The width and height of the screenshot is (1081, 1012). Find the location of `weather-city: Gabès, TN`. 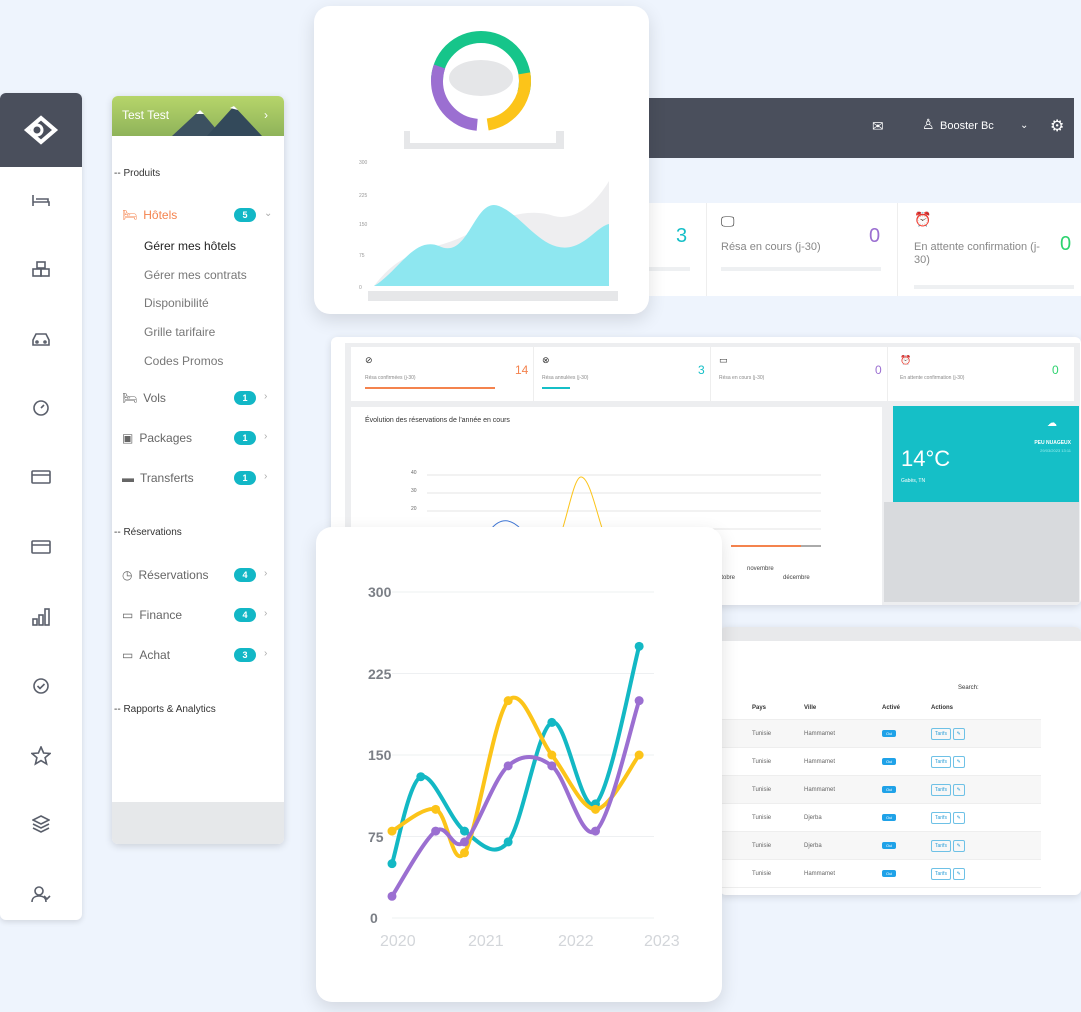

weather-city: Gabès, TN is located at coordinates (913, 481).